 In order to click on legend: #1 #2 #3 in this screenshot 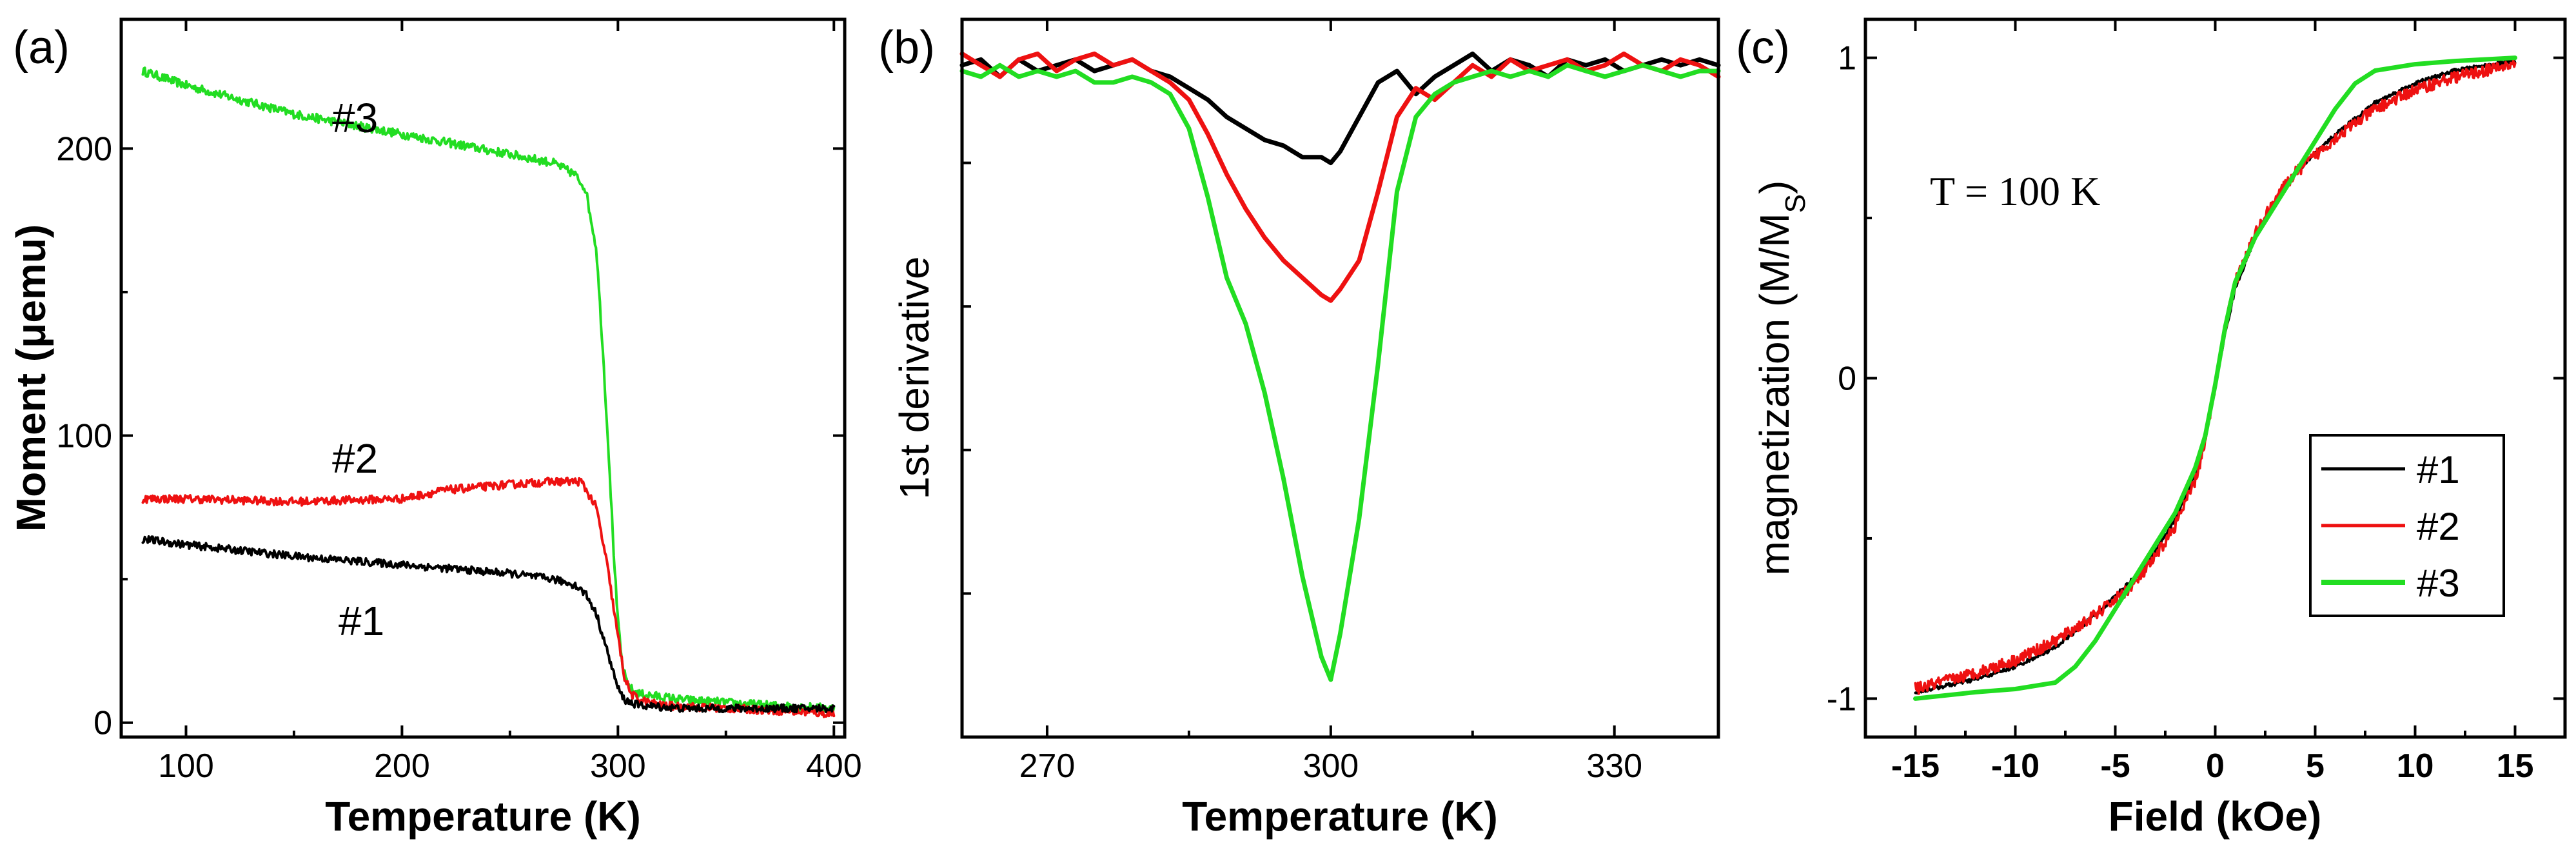, I will do `click(2407, 525)`.